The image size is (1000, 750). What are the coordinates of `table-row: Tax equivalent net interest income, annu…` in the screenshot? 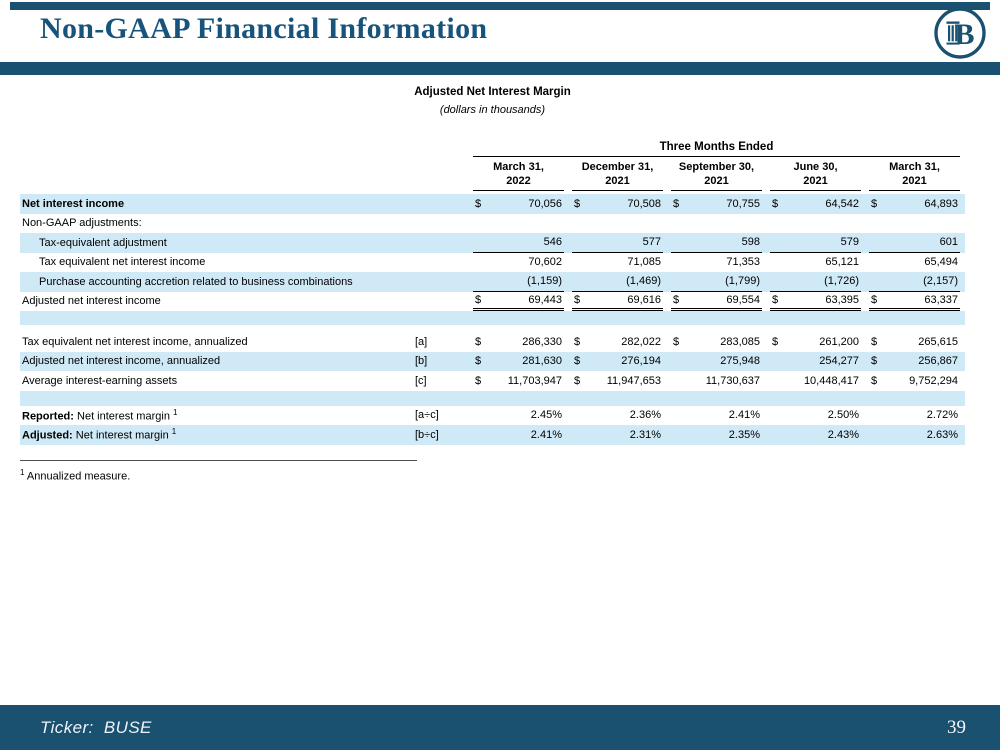 It's located at (492, 342).